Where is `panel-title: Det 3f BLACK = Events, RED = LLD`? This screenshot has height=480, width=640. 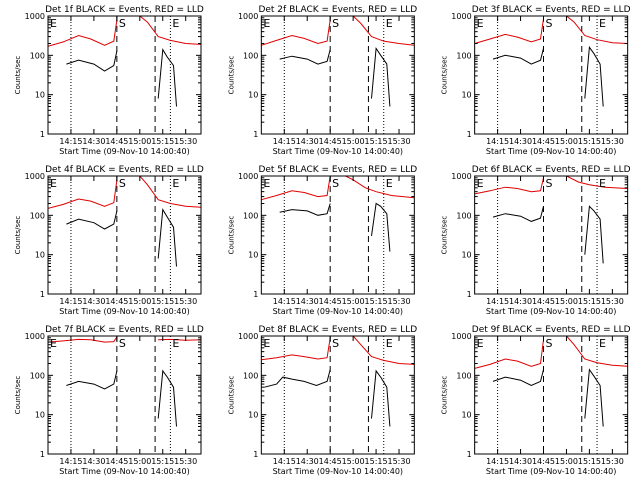 panel-title: Det 3f BLACK = Events, RED = LLD is located at coordinates (551, 10).